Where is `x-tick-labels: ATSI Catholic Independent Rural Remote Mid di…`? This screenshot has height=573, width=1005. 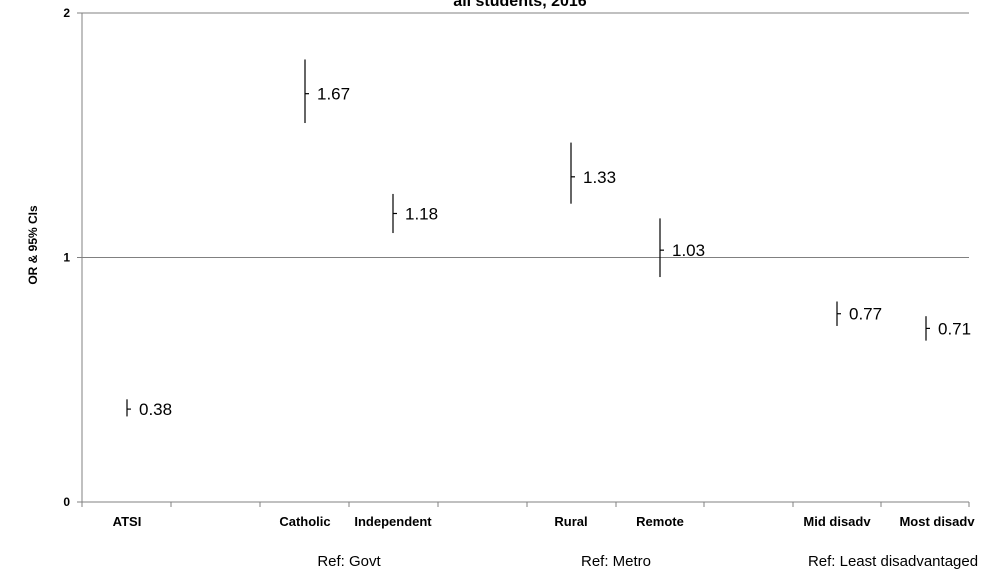 x-tick-labels: ATSI Catholic Independent Rural Remote Mid di… is located at coordinates (544, 521).